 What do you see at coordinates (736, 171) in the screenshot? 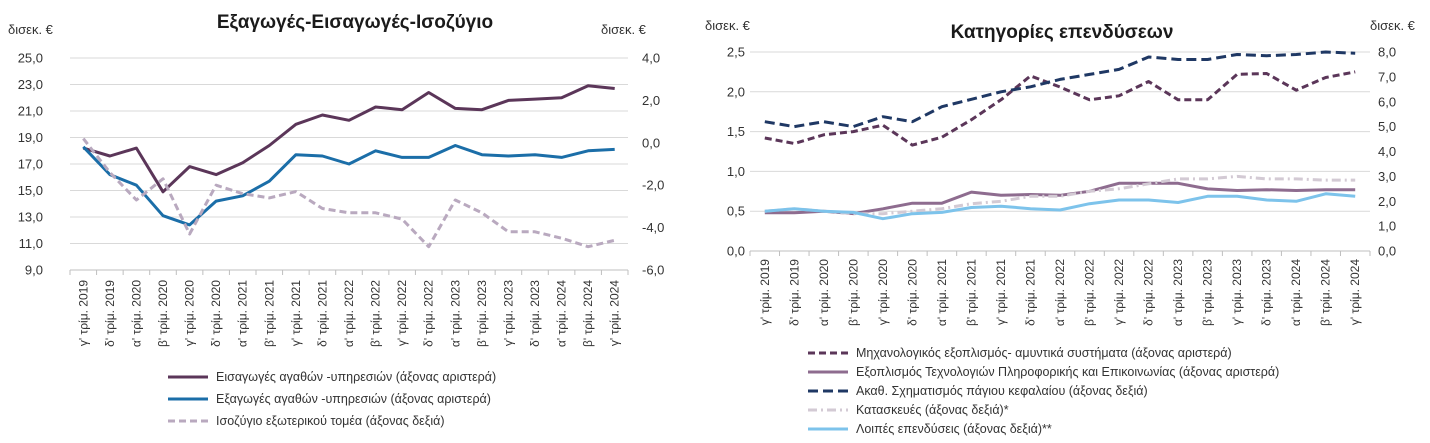
I see `chart2-left-tick-label: 1,0` at bounding box center [736, 171].